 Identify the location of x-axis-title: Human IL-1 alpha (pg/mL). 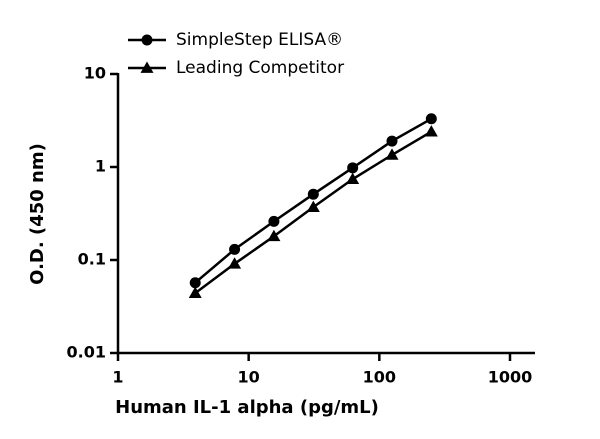
(247, 407).